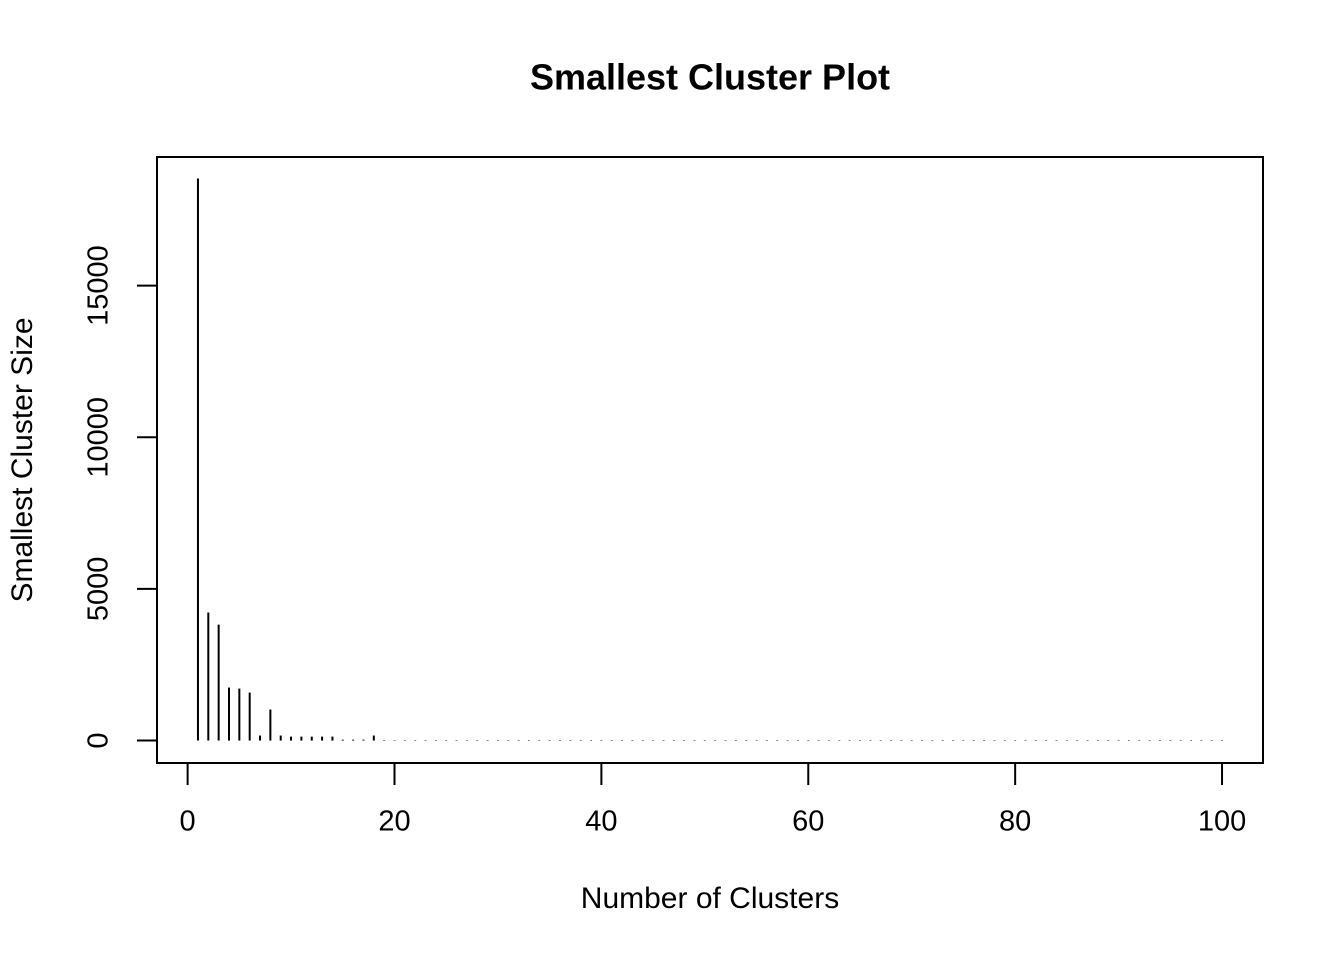 This screenshot has height=960, width=1344. I want to click on x-tick-label: 60, so click(808, 822).